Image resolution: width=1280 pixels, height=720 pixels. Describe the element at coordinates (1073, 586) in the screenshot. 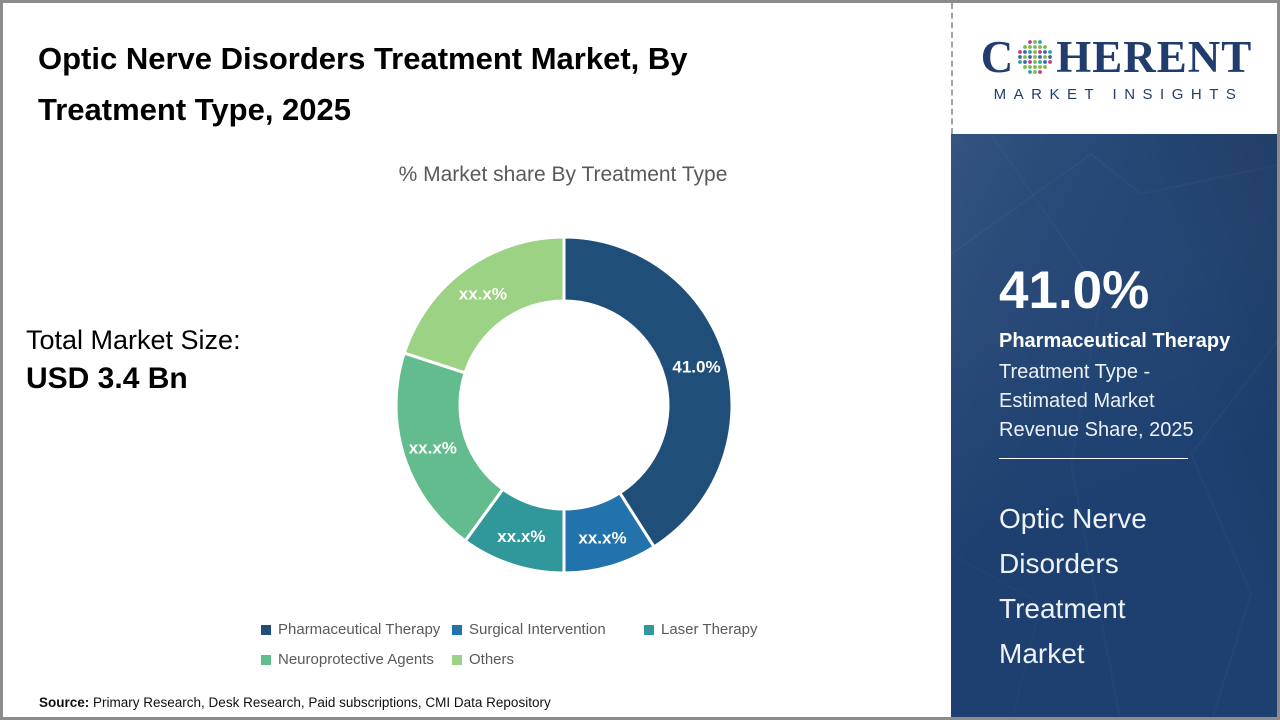

I see `market-name: Optic Nerve Disorders Treatment Market` at that location.